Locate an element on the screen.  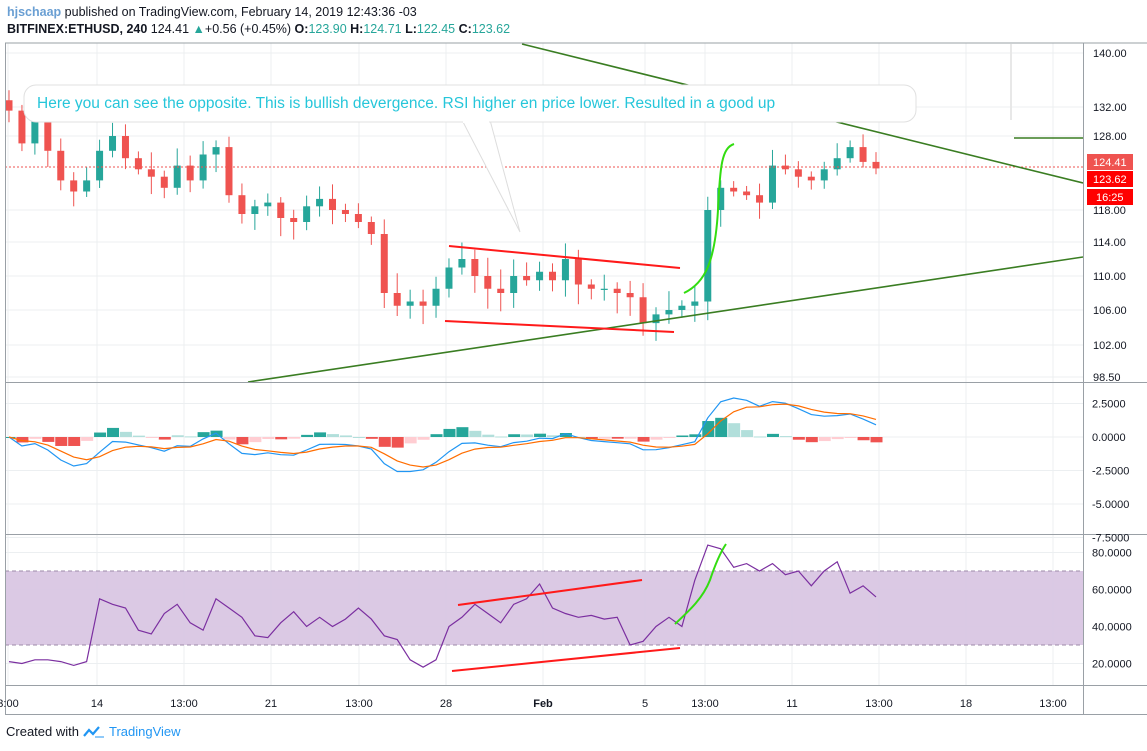
time-tick-label: 13:00 is located at coordinates (359, 704).